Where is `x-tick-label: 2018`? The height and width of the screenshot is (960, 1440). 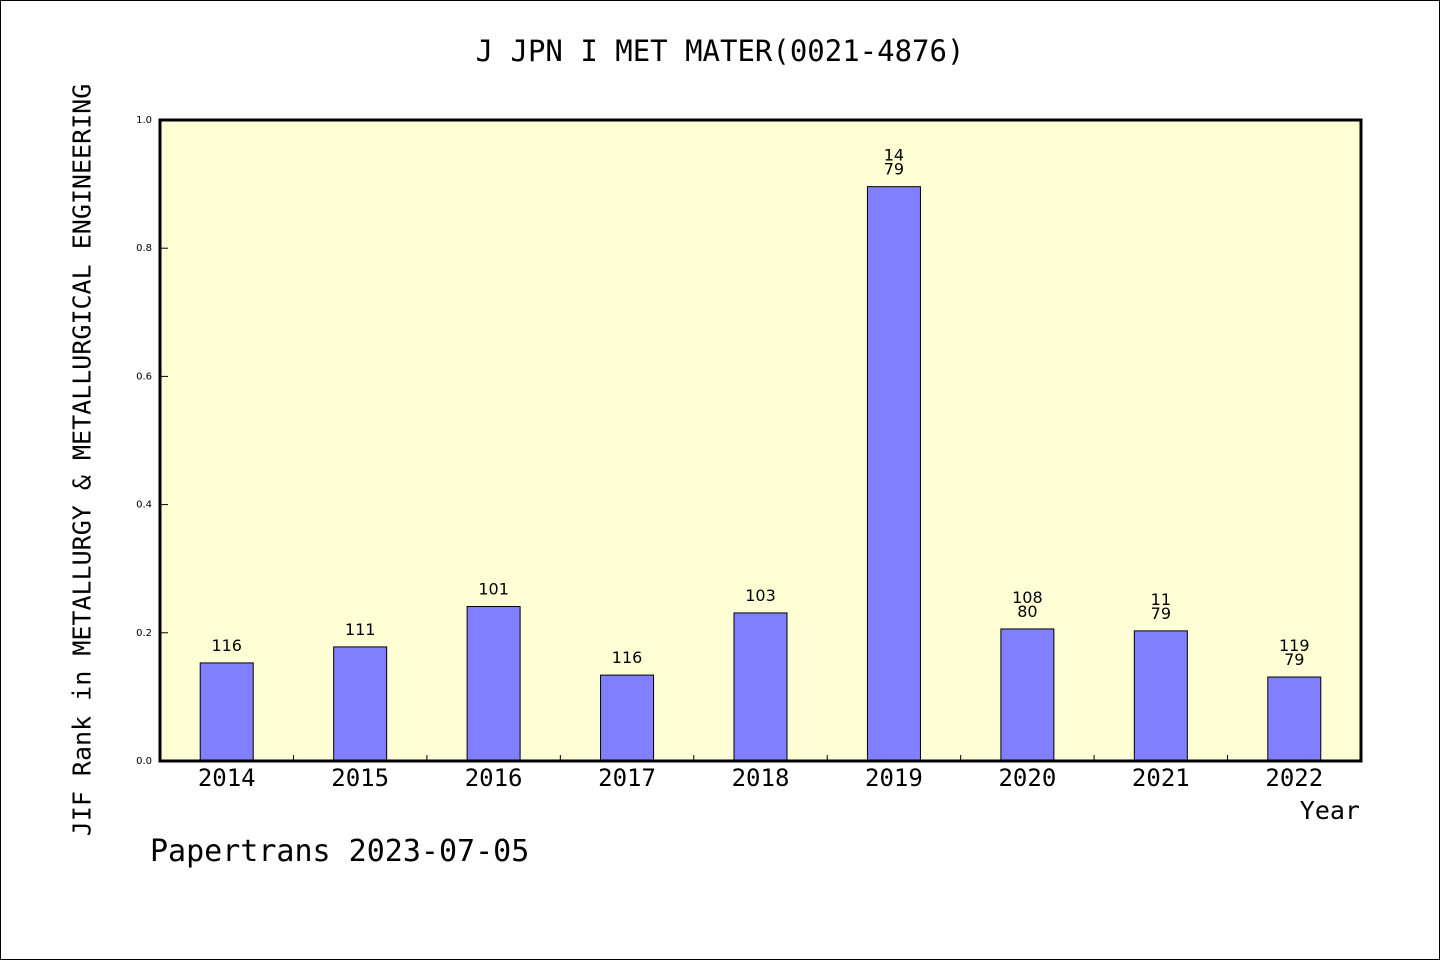 x-tick-label: 2018 is located at coordinates (761, 778).